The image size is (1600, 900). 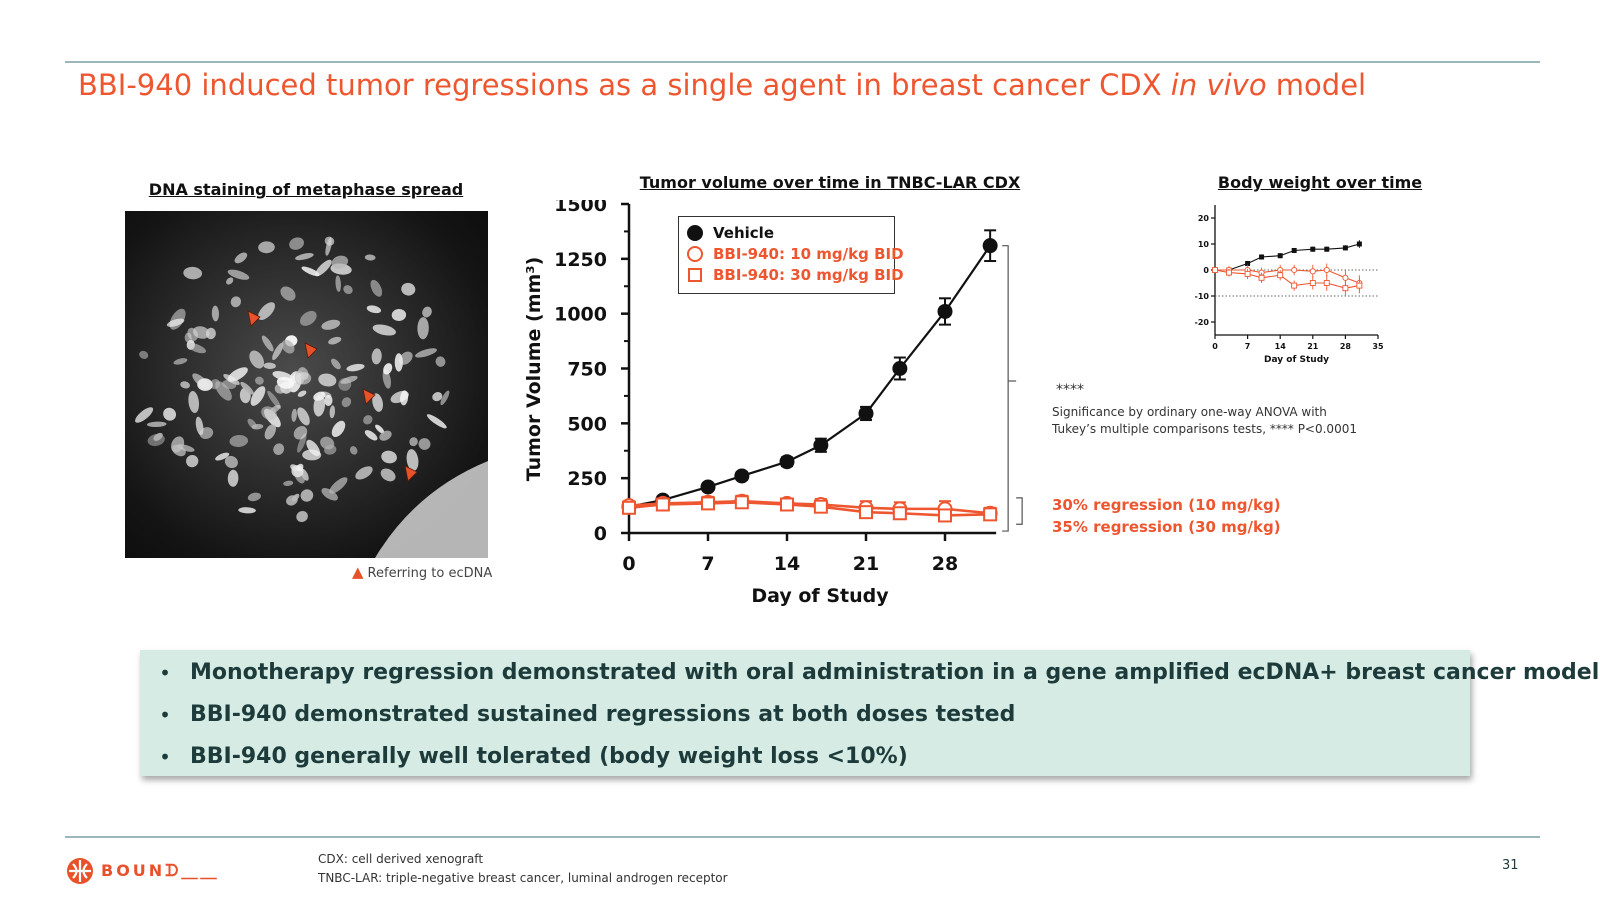 What do you see at coordinates (306, 189) in the screenshot?
I see `micrograph-title: DNA staining of metaphase spread` at bounding box center [306, 189].